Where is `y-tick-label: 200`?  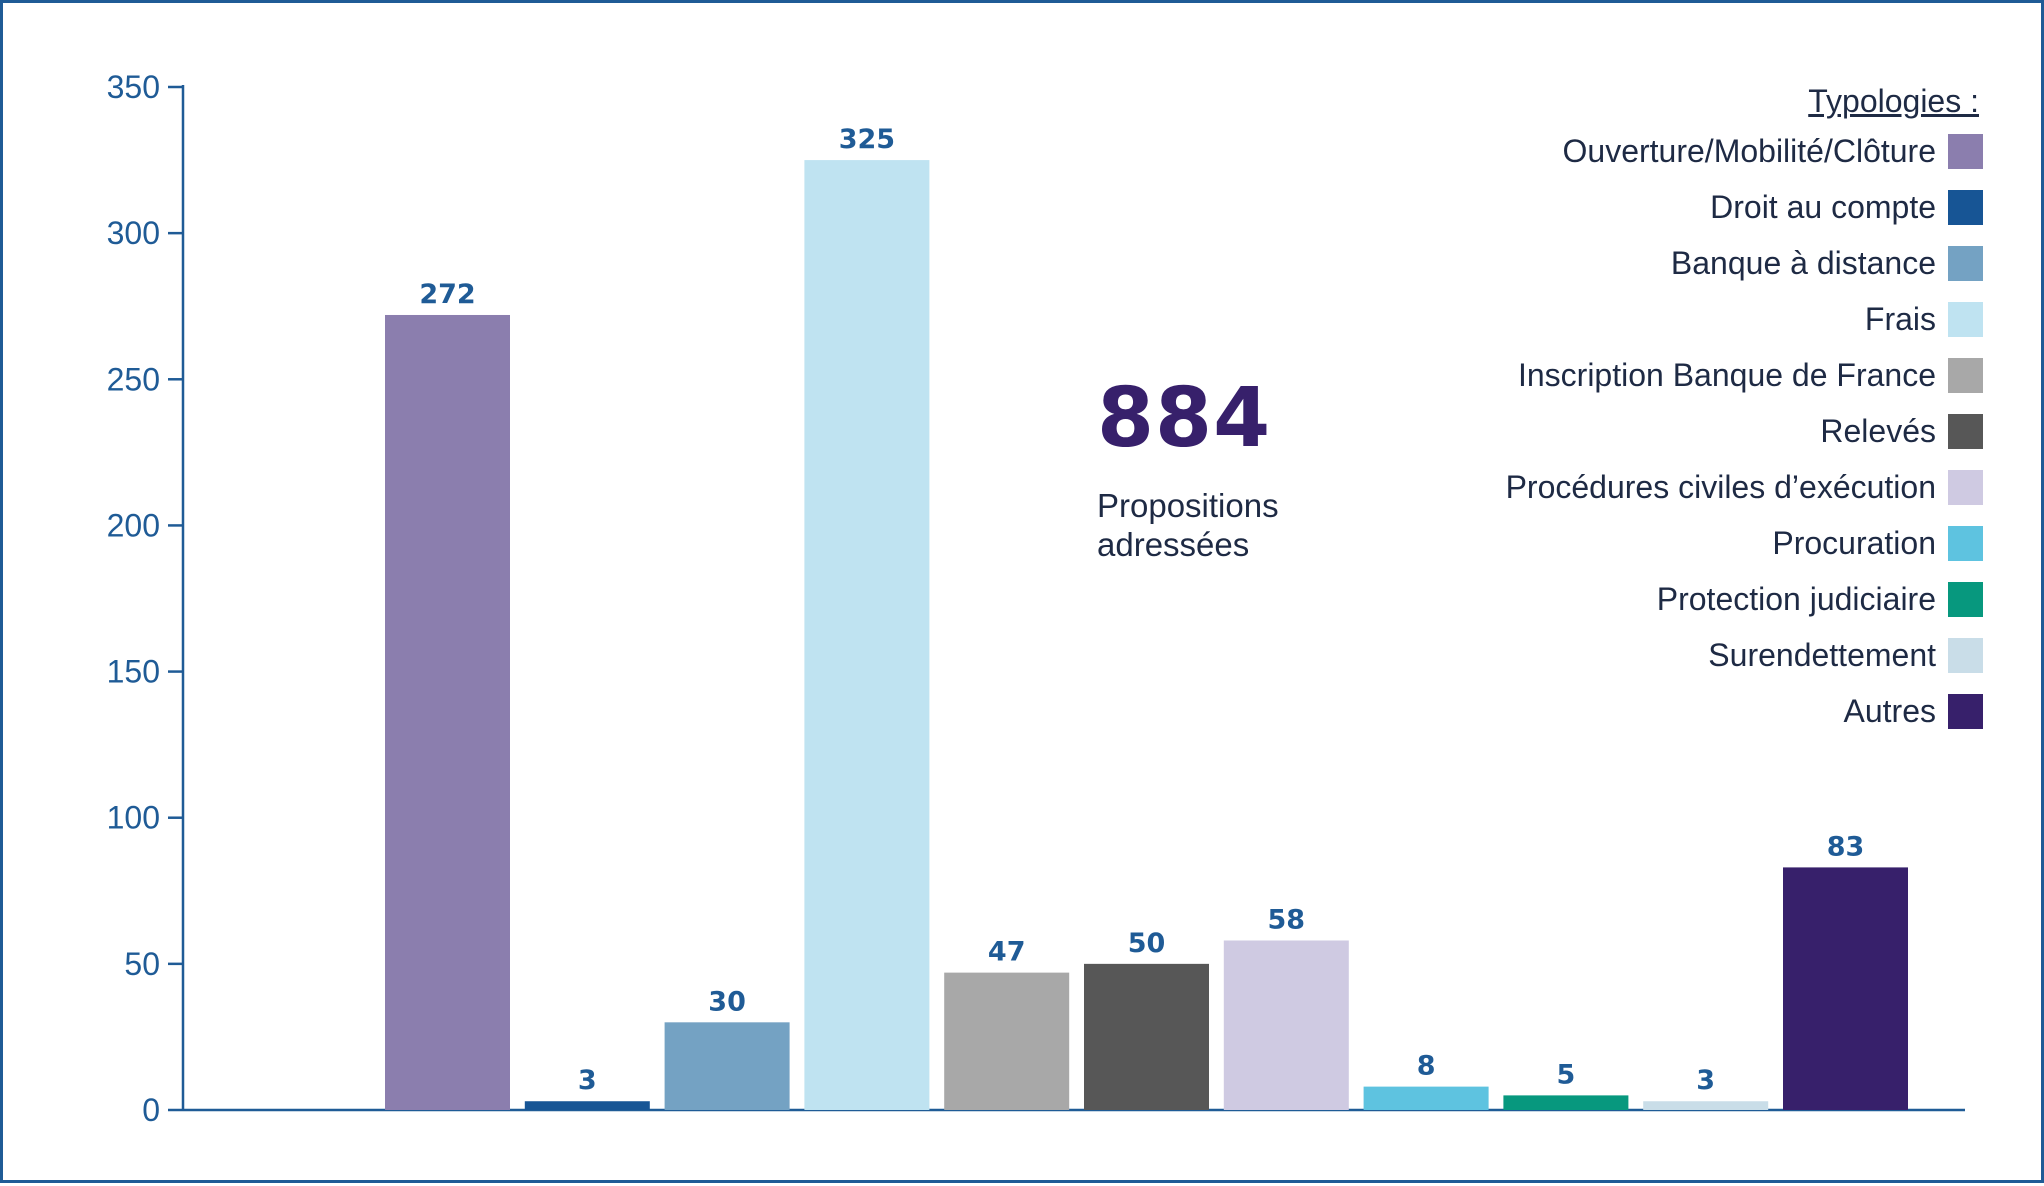
y-tick-label: 200 is located at coordinates (133, 525).